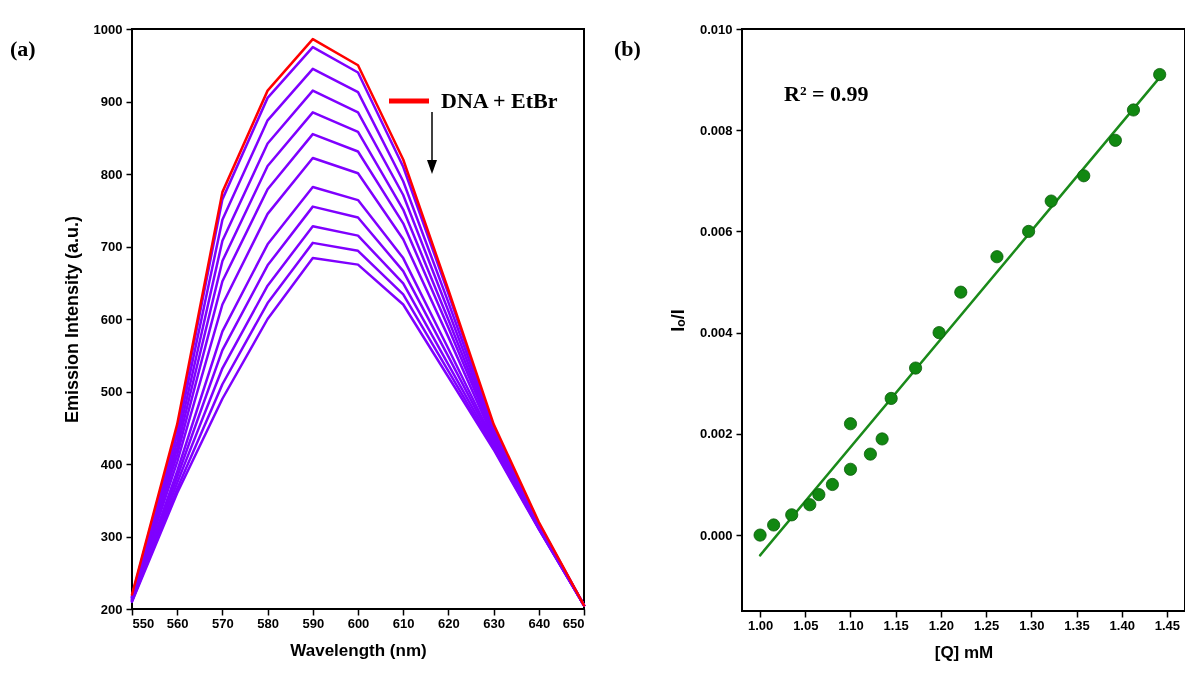  What do you see at coordinates (806, 625) in the screenshot?
I see `x-tick-label: 1.05` at bounding box center [806, 625].